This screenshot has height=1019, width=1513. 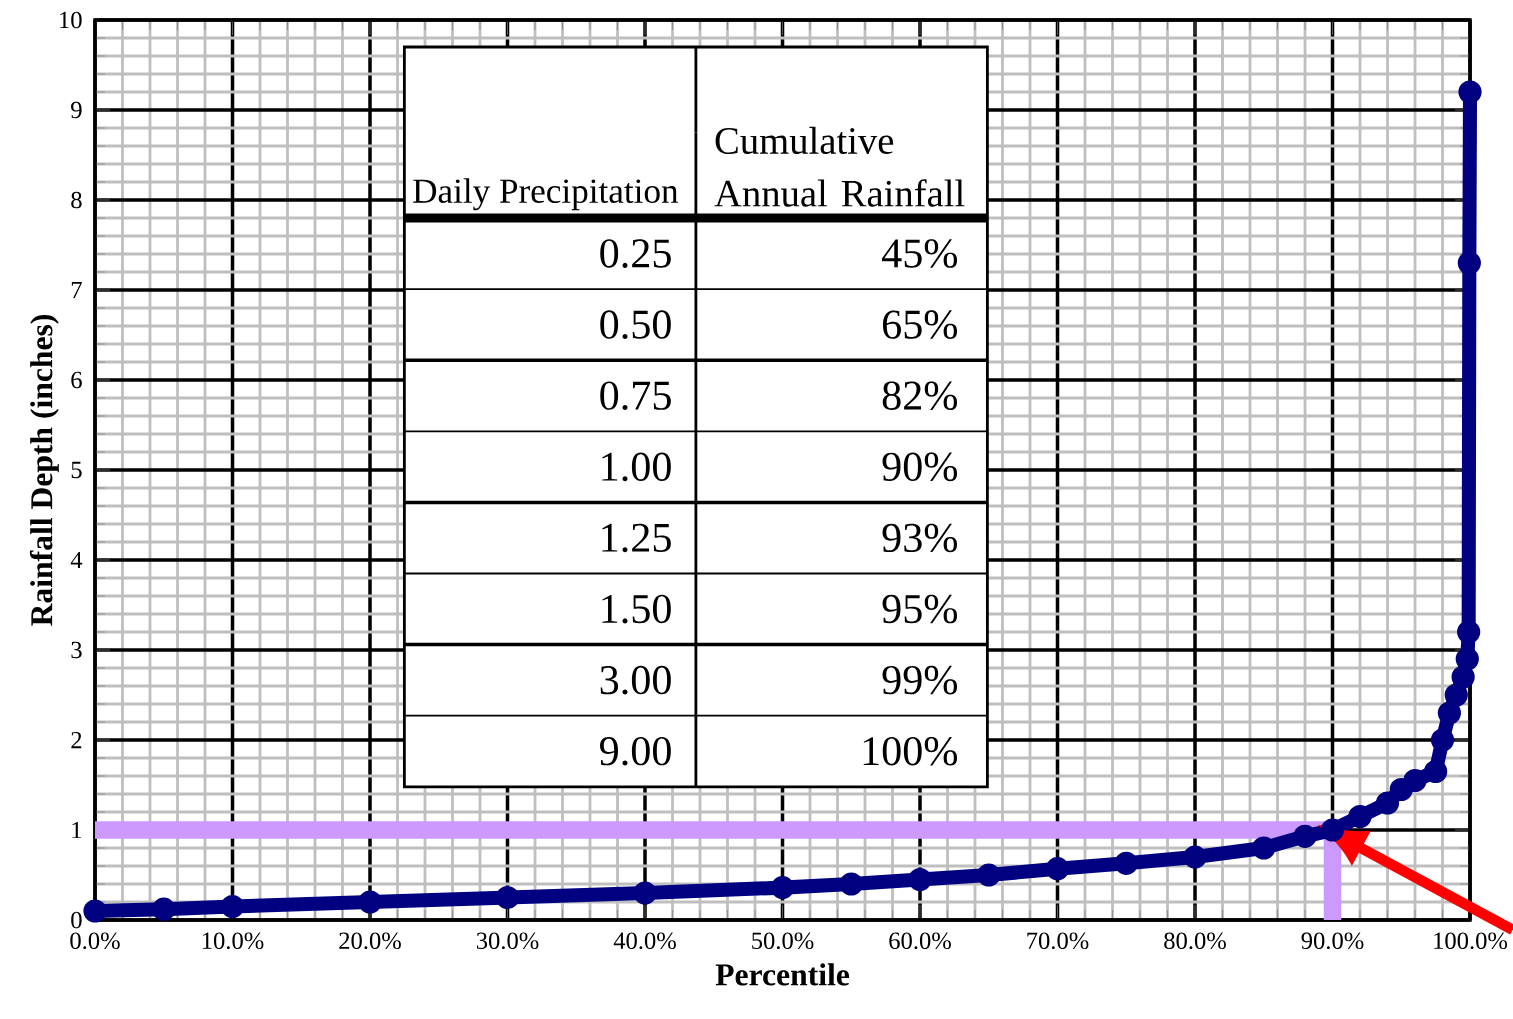 What do you see at coordinates (636, 538) in the screenshot?
I see `annotation: 1.25` at bounding box center [636, 538].